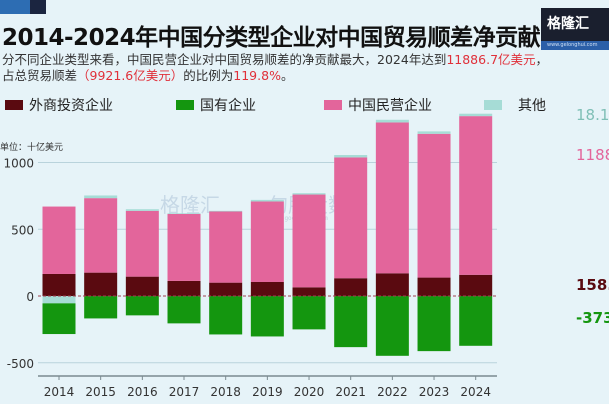 The image size is (609, 404). I want to click on y-tick-label: 0, so click(30, 297).